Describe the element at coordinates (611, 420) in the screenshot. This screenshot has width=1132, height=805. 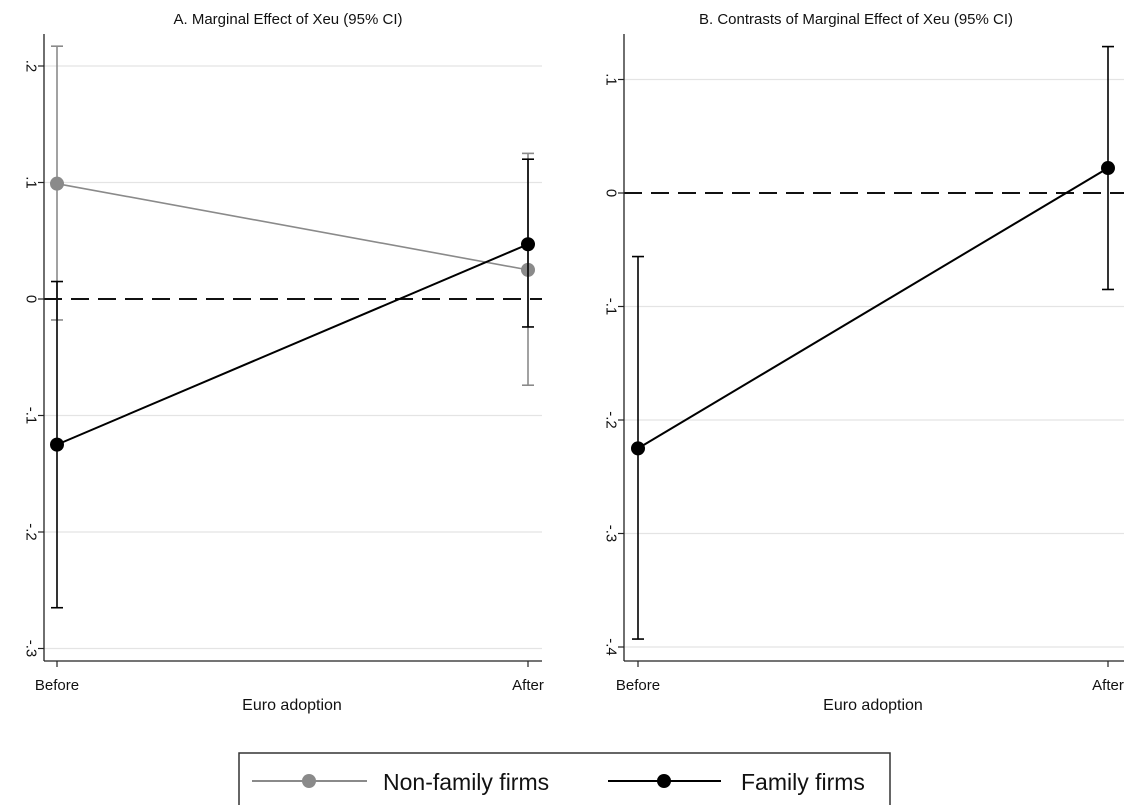
I see `panel-b-y-tick-label: -.2` at that location.